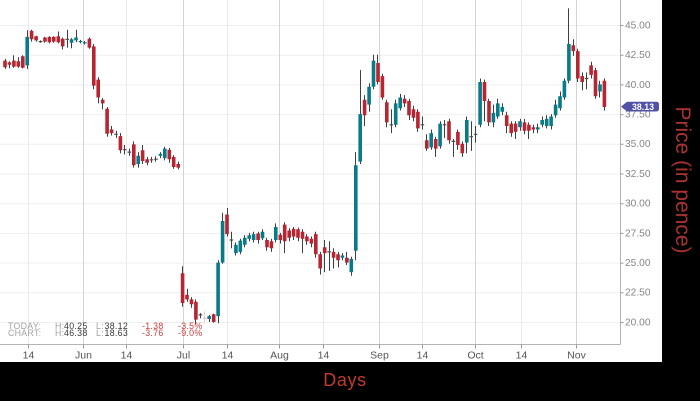 The width and height of the screenshot is (700, 406). Describe the element at coordinates (638, 144) in the screenshot. I see `svg-text: 35.00` at that location.